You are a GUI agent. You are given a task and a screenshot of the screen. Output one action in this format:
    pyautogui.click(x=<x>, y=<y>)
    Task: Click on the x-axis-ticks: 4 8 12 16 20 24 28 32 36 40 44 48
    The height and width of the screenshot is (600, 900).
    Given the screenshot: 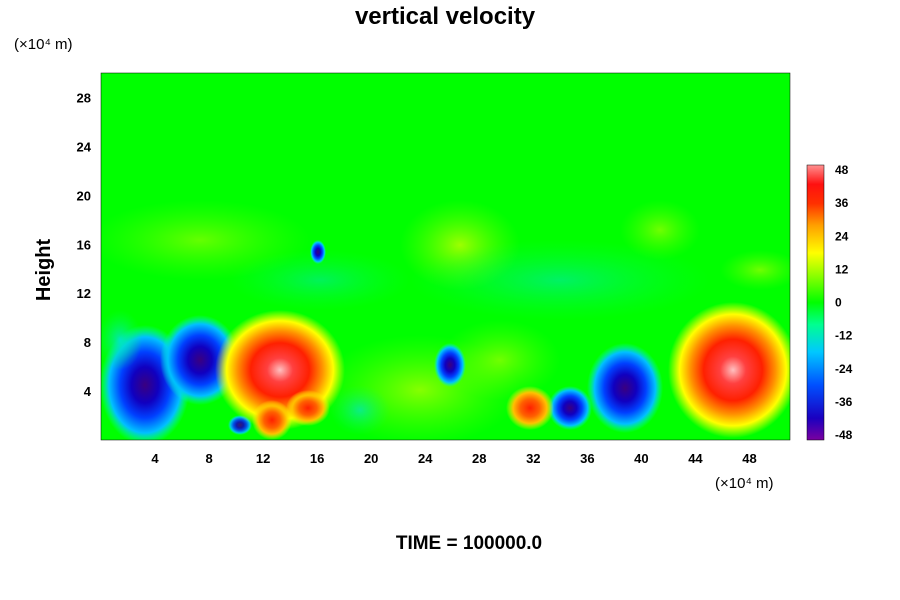 What is the action you would take?
    pyautogui.click(x=453, y=458)
    